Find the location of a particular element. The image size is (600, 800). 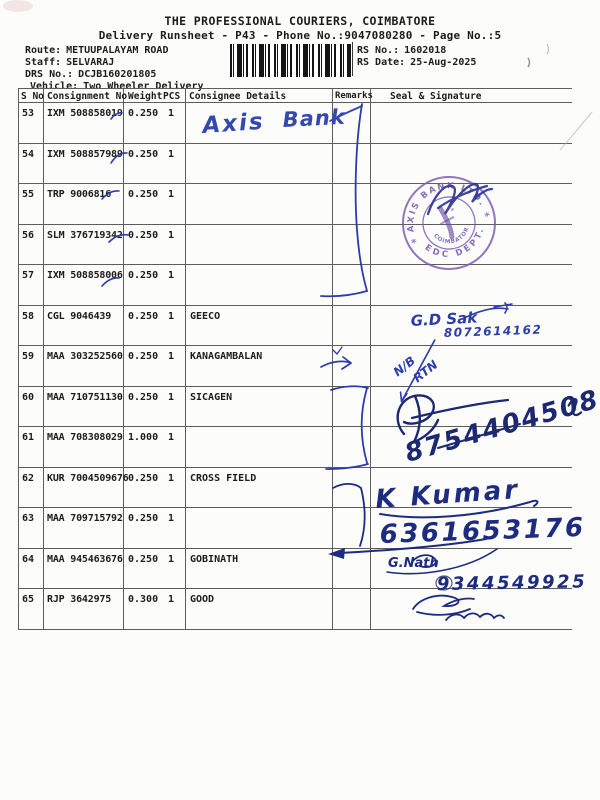

cell-consignment: MAA 945463676 is located at coordinates (85, 559).